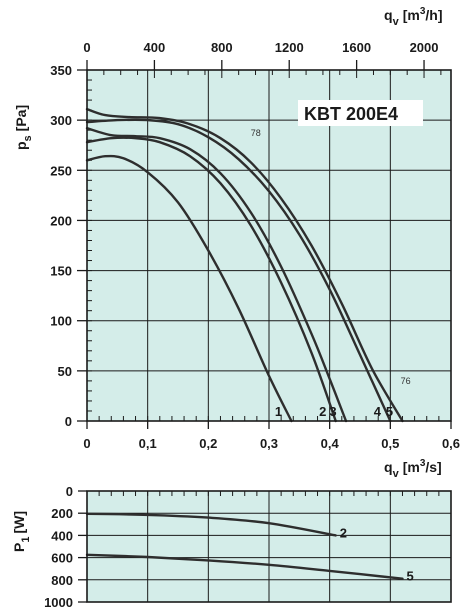 Image resolution: width=462 pixels, height=610 pixels. What do you see at coordinates (61, 70) in the screenshot?
I see `pressure-y-tick-label: 350` at bounding box center [61, 70].